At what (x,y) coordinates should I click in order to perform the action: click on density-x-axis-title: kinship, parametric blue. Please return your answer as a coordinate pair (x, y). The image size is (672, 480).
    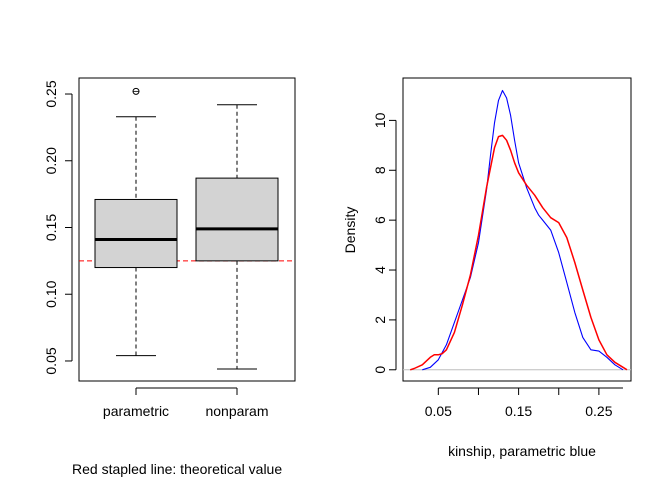
    Looking at the image, I should click on (522, 451).